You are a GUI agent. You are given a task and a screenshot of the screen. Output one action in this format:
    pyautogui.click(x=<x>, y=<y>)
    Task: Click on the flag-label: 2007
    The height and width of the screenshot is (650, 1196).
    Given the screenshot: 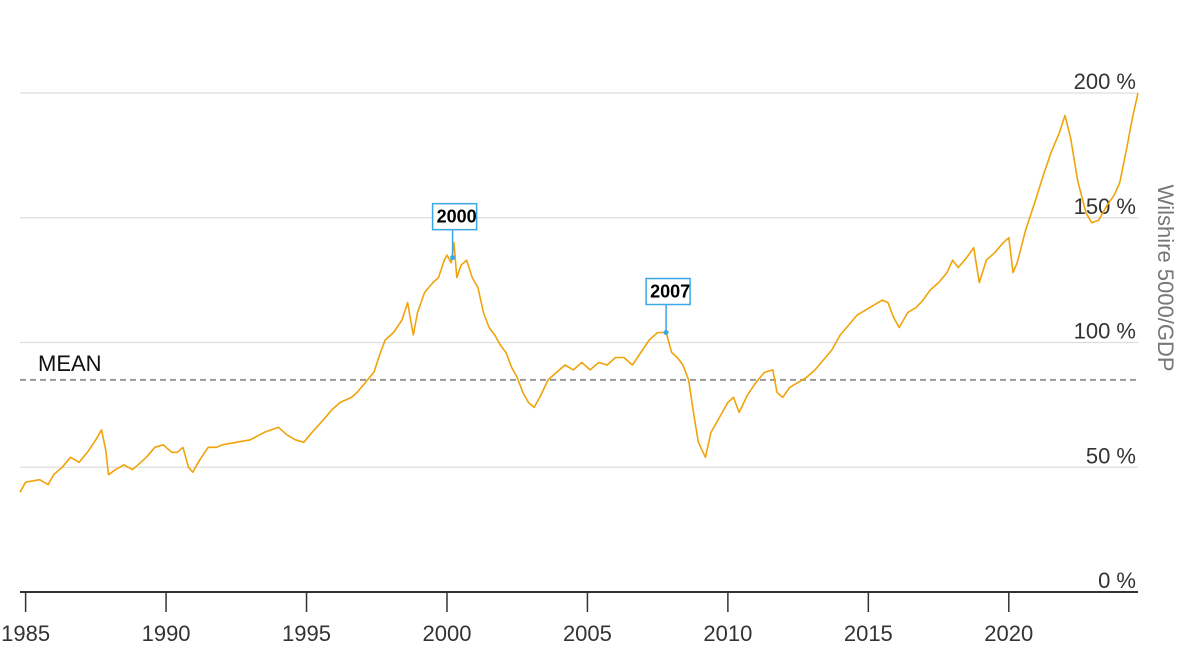 What is the action you would take?
    pyautogui.click(x=670, y=292)
    